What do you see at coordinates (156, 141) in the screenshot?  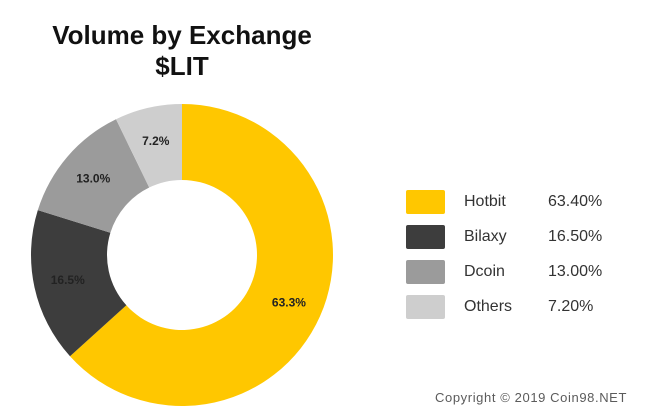 I see `slice-label-others: 7.2%` at bounding box center [156, 141].